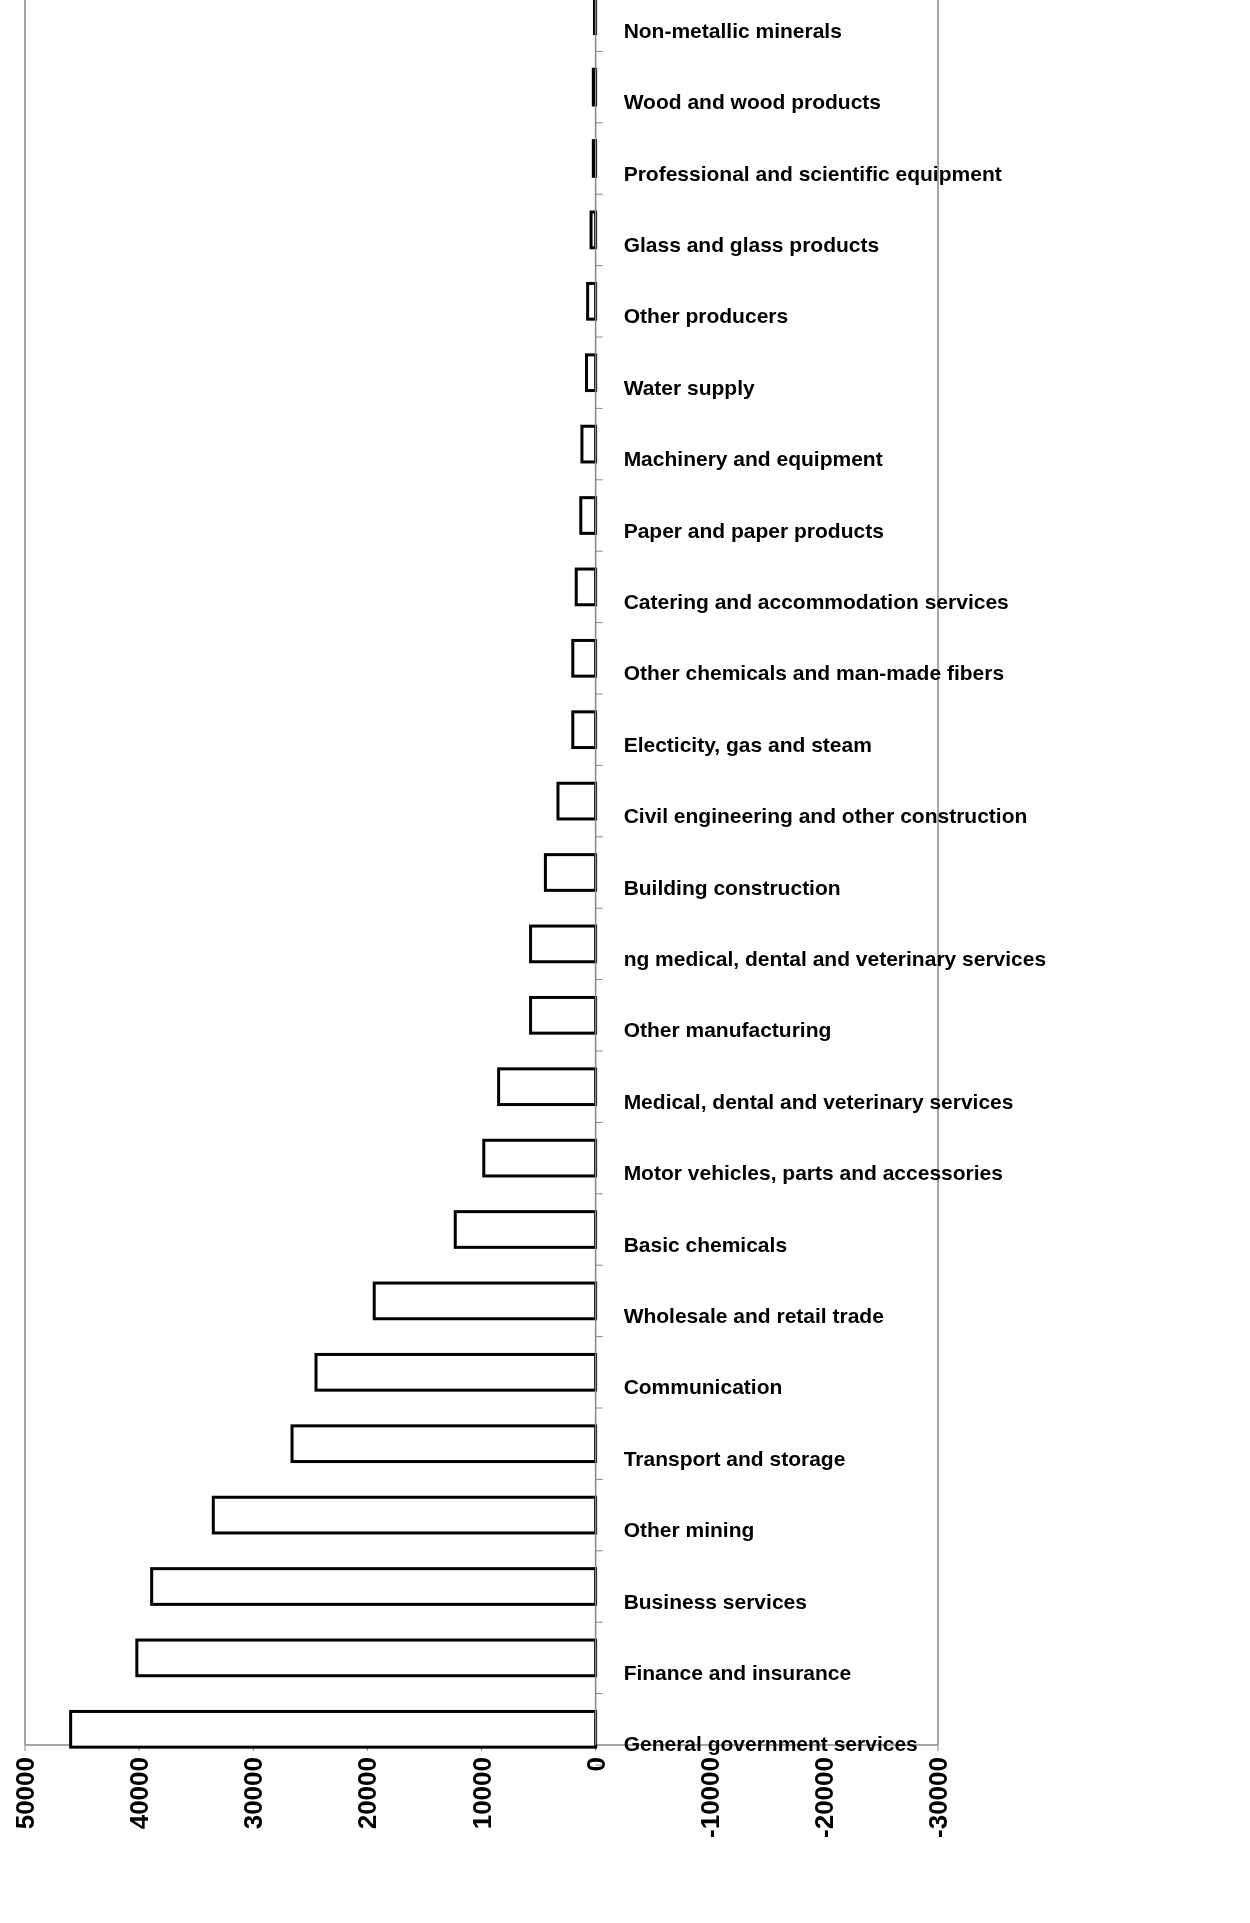 Image resolution: width=1250 pixels, height=1923 pixels. What do you see at coordinates (727, 1030) in the screenshot?
I see `y-tick-label: Other manufacturing` at bounding box center [727, 1030].